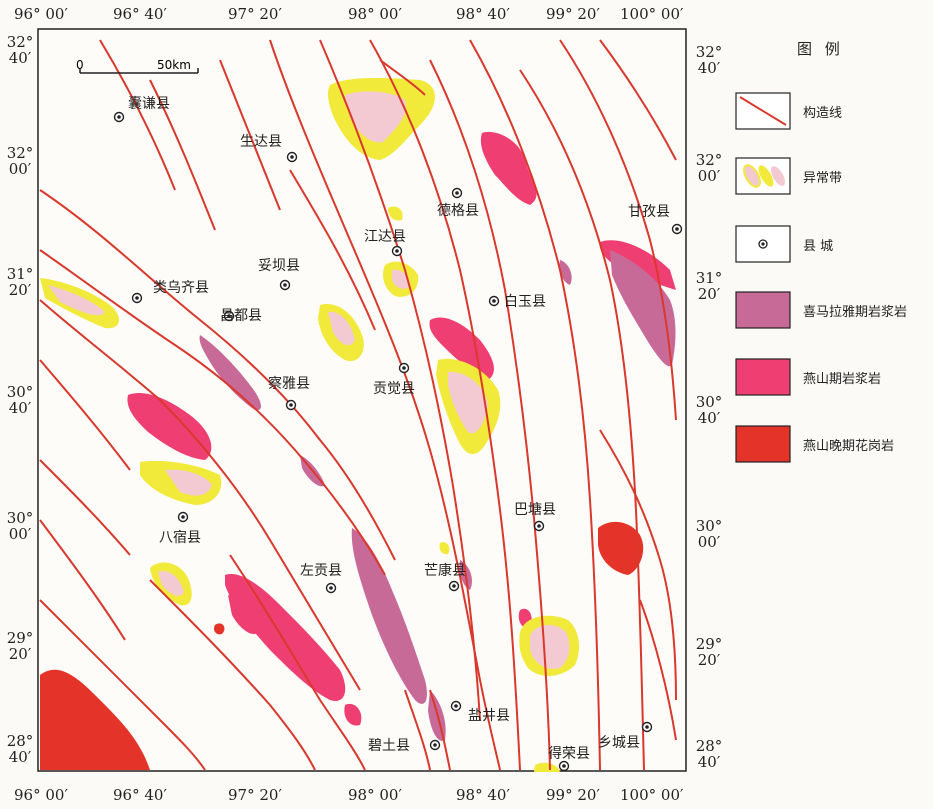 The width and height of the screenshot is (933, 809). Describe the element at coordinates (394, 389) in the screenshot. I see `county-label: 贡觉县` at that location.